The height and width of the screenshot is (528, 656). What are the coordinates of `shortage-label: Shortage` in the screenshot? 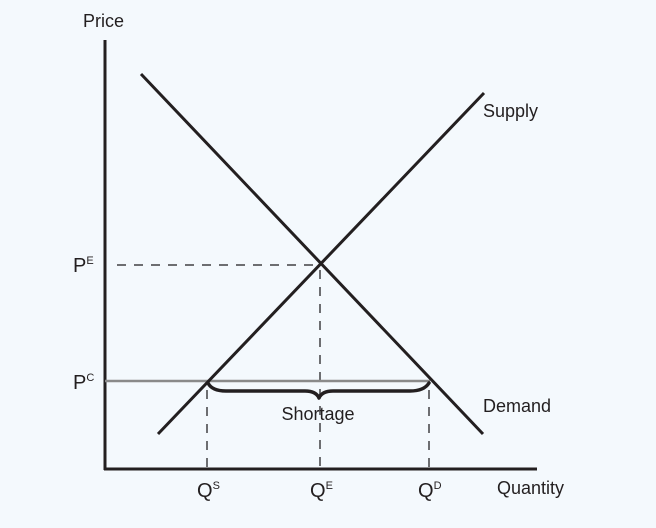 It's located at (317, 414).